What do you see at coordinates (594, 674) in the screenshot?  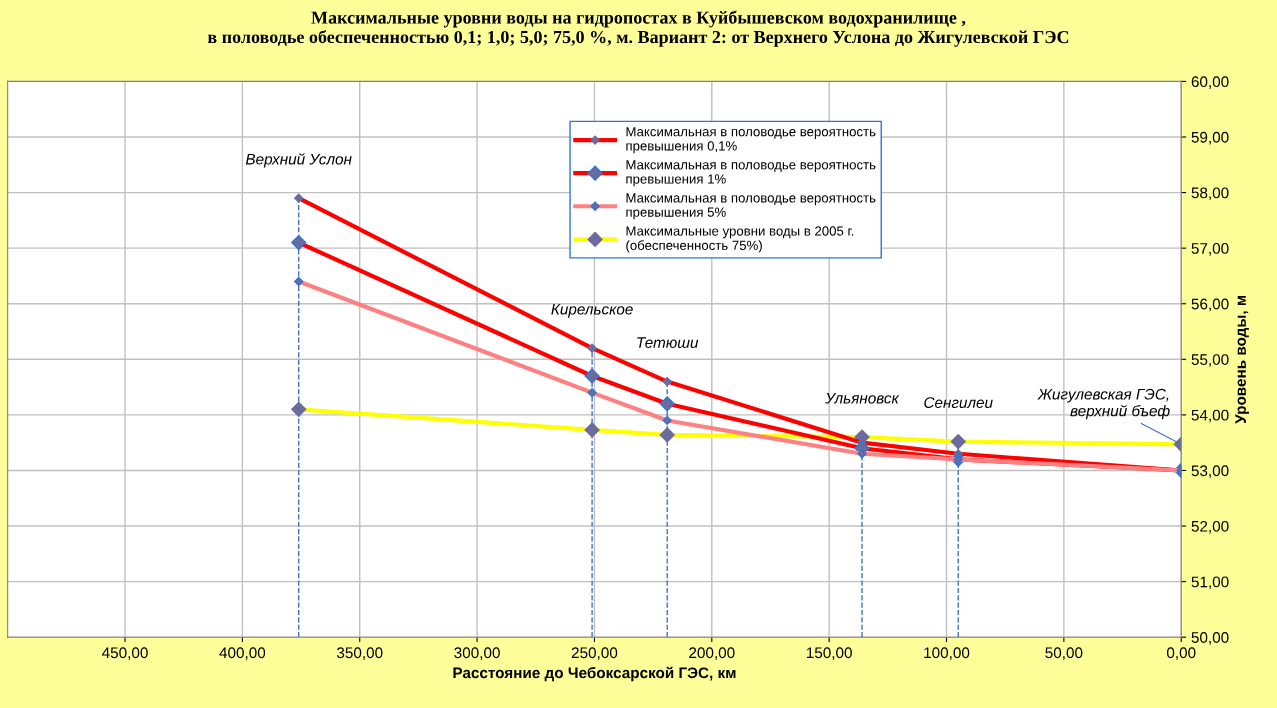 I see `x-axis-title: Расстояние до Чебоксарской ГЭС, км` at bounding box center [594, 674].